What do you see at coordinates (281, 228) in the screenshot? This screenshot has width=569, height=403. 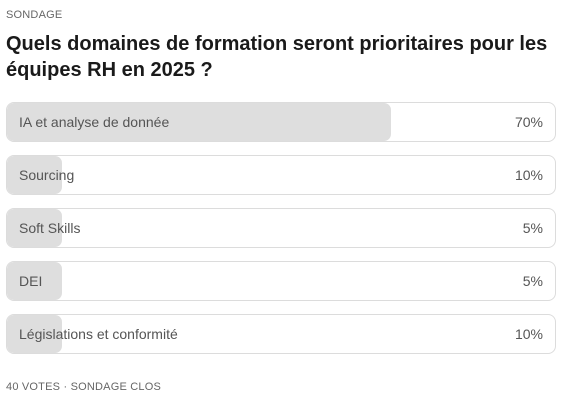 I see `poll-option-soft-skills: Soft Skills 5%` at bounding box center [281, 228].